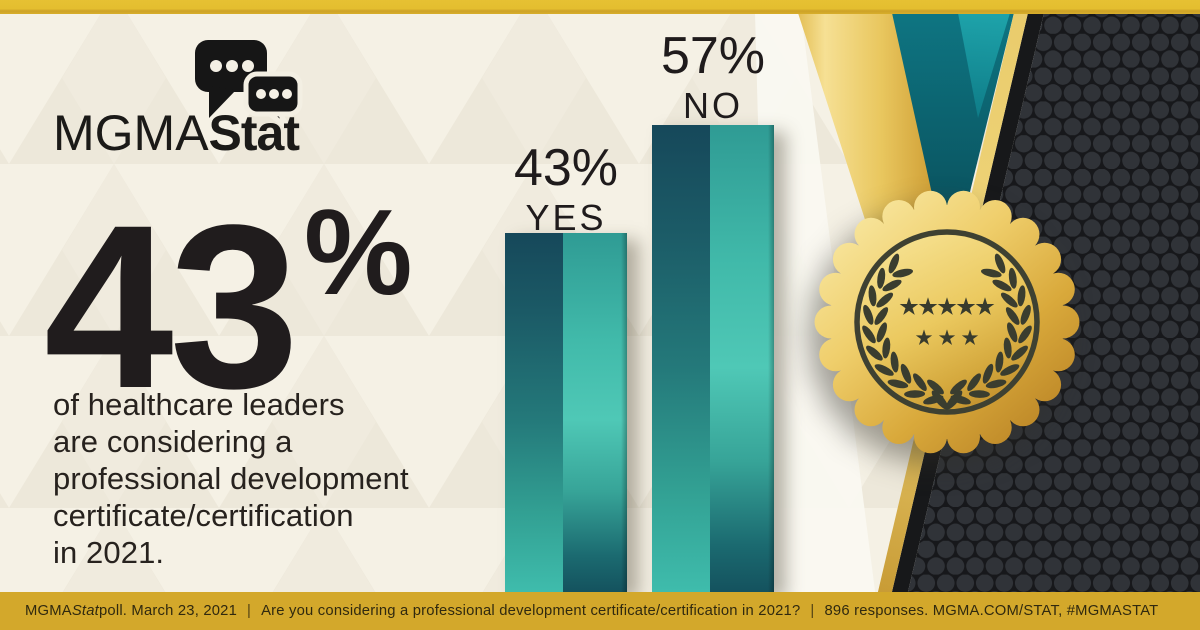 The width and height of the screenshot is (1200, 630). What do you see at coordinates (566, 217) in the screenshot?
I see `yes-answer-label: YES` at bounding box center [566, 217].